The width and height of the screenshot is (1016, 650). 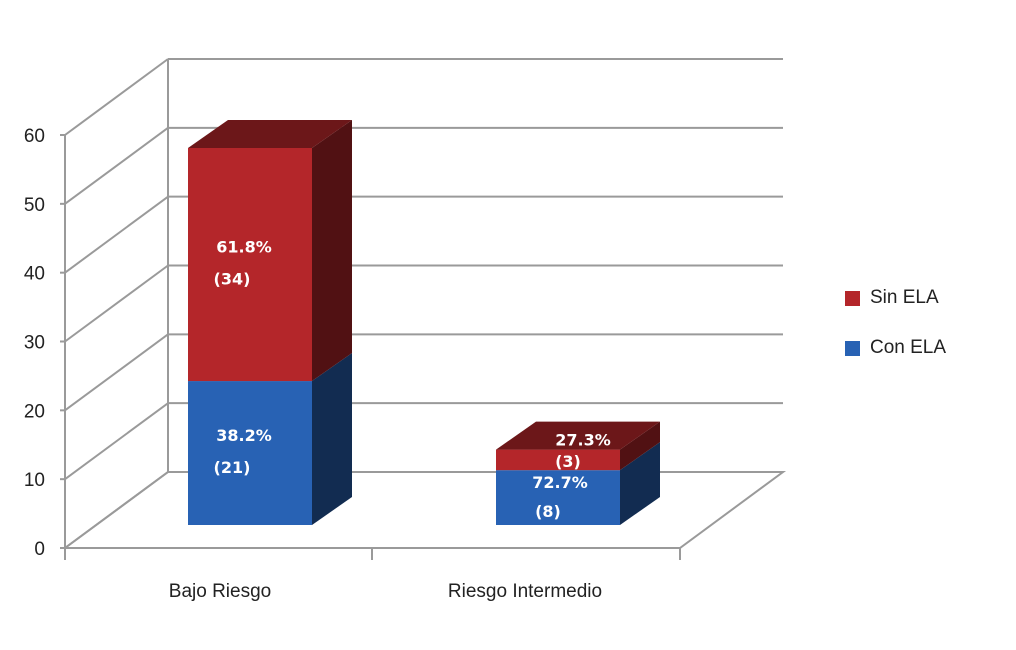 What do you see at coordinates (904, 297) in the screenshot?
I see `legend-label-sin-ela: Sin ELA` at bounding box center [904, 297].